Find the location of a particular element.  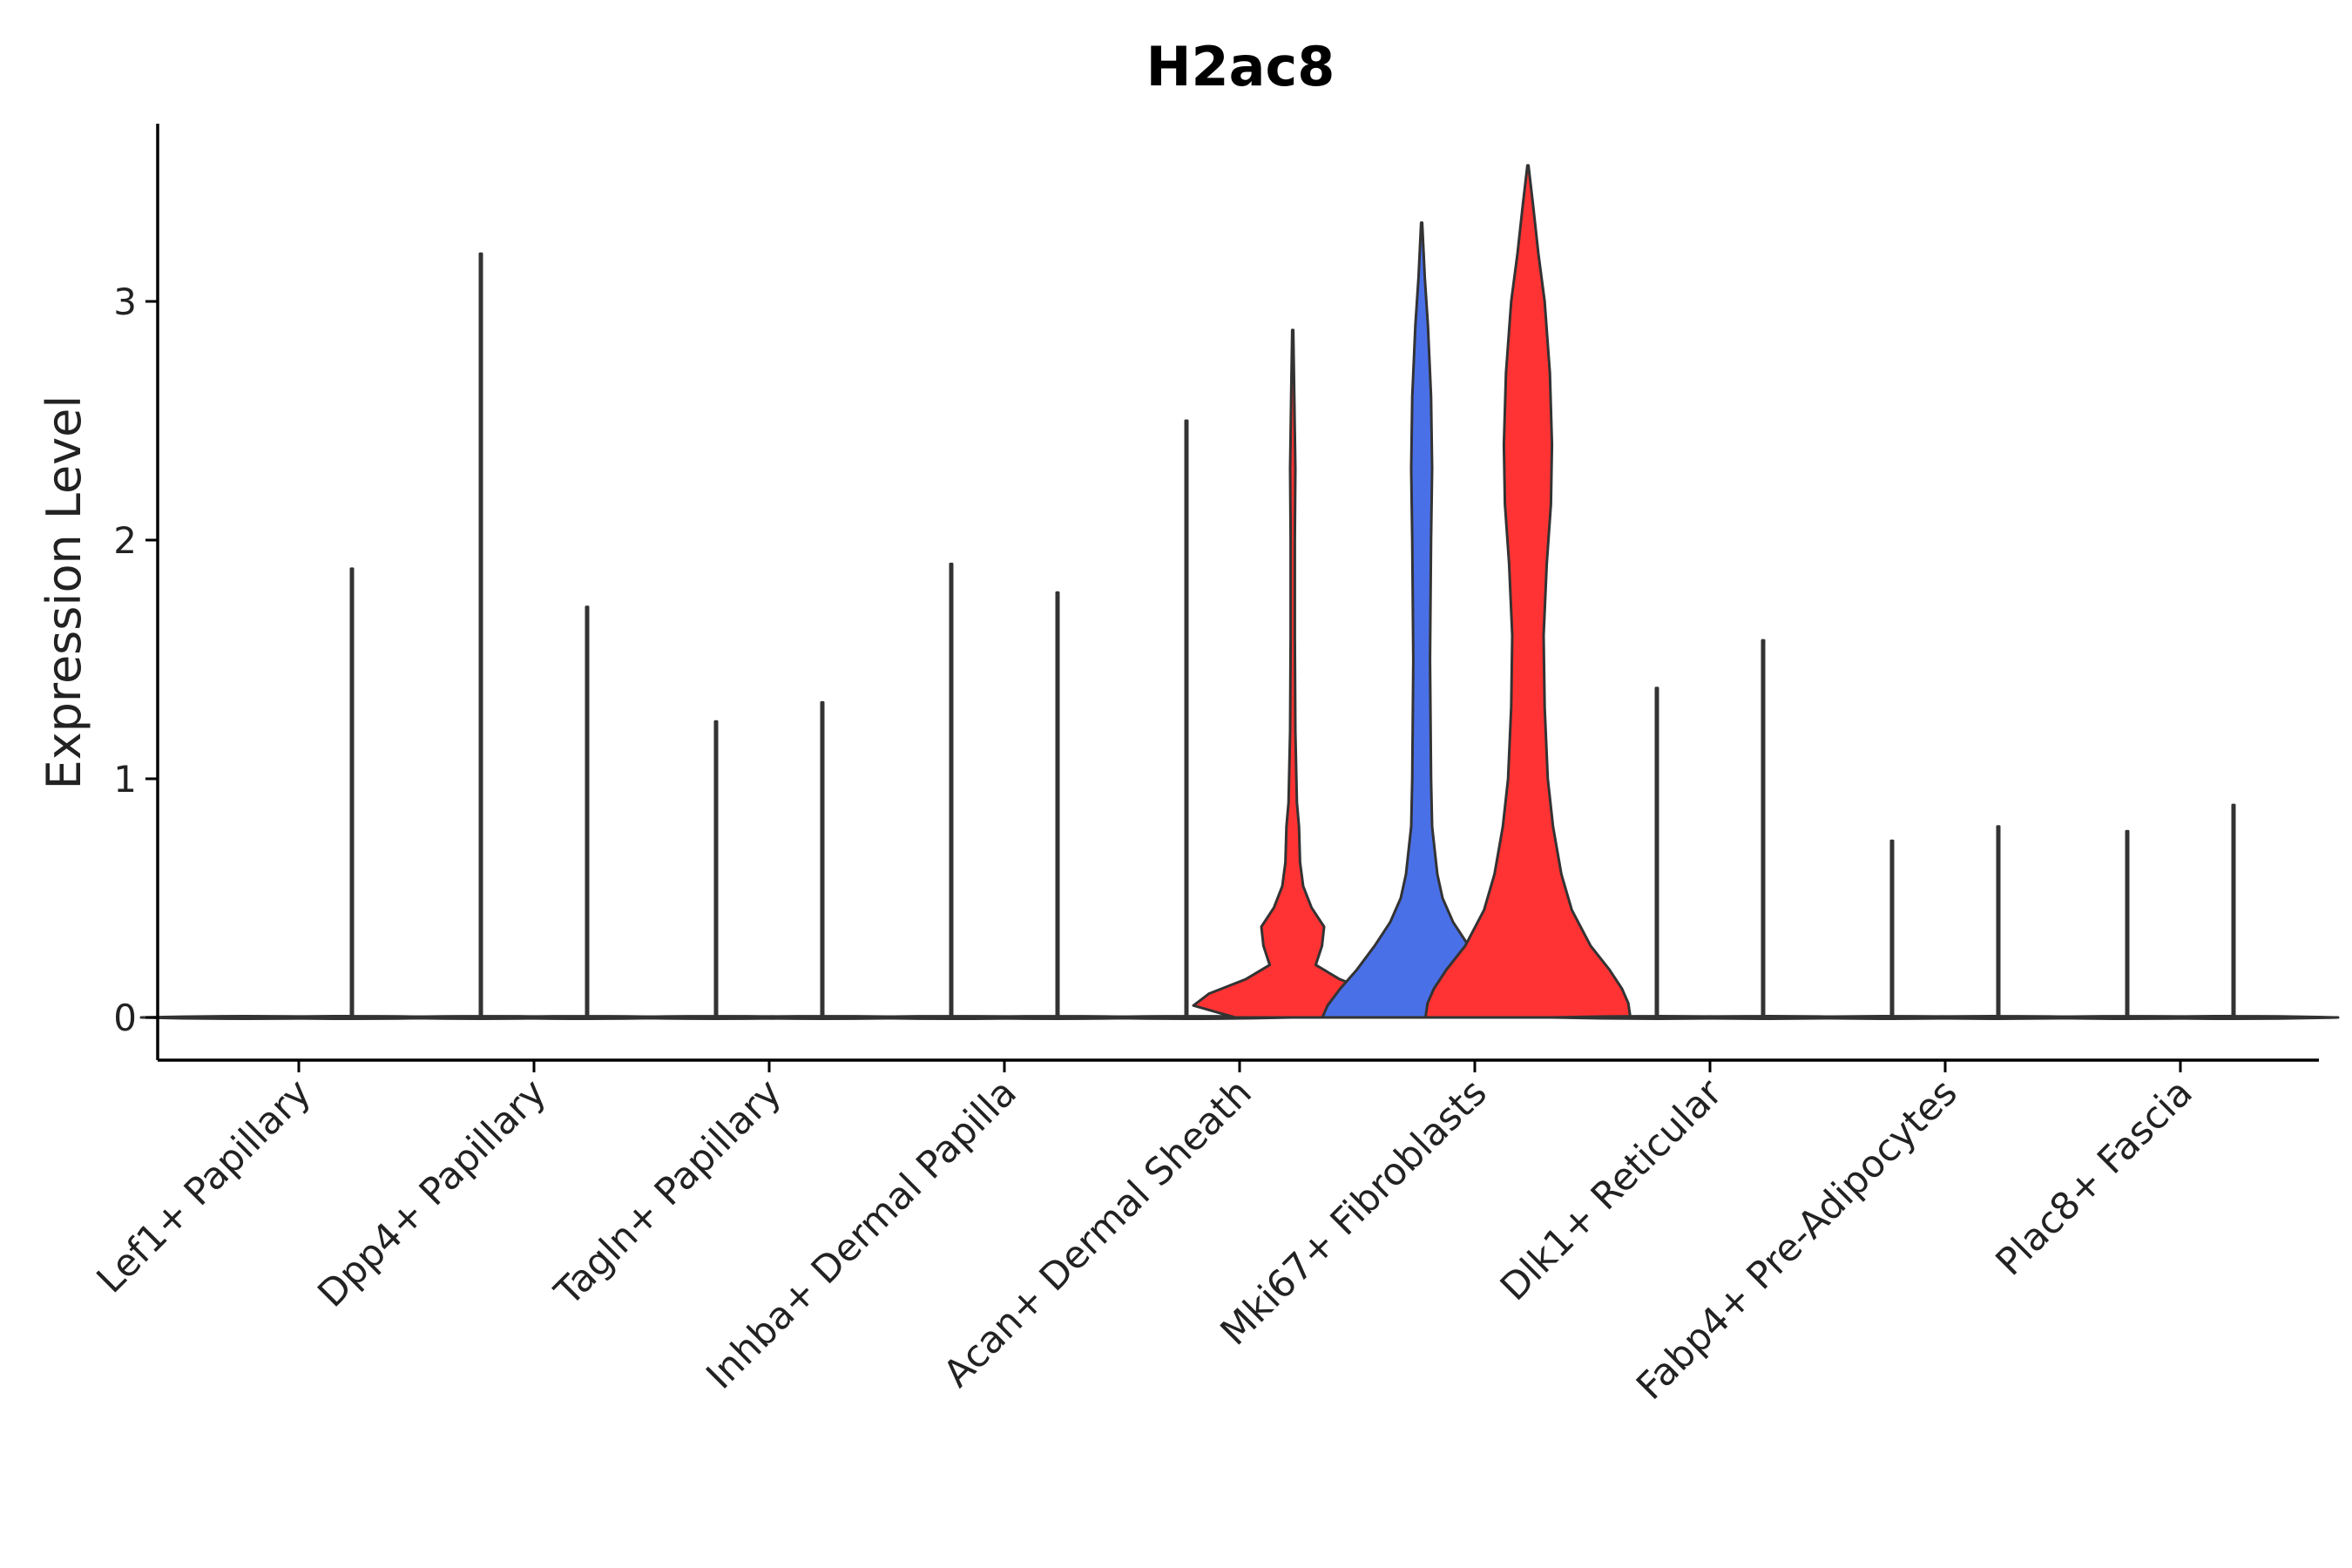

violin-inhba-dermal-papilla-left is located at coordinates (952, 791).